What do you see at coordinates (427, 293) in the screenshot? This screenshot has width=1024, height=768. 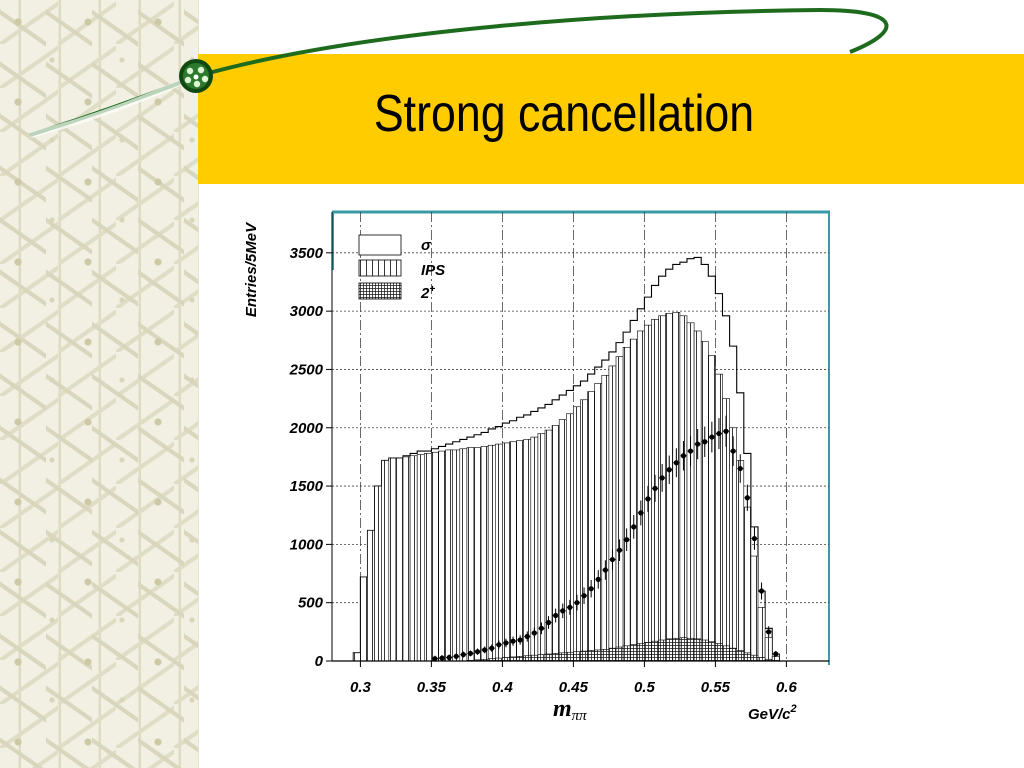 I see `legend-label: 2+` at bounding box center [427, 293].